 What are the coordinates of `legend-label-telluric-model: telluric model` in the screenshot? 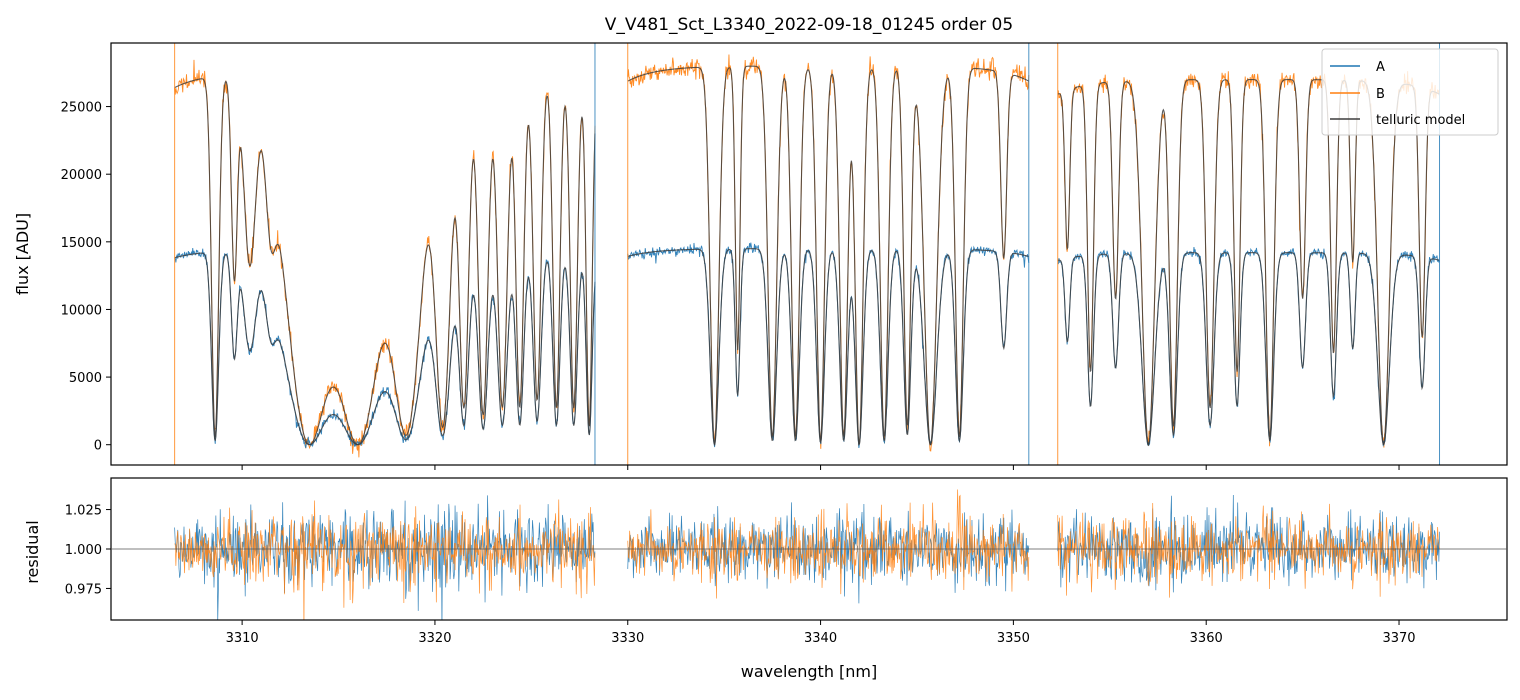 It's located at (1420, 120).